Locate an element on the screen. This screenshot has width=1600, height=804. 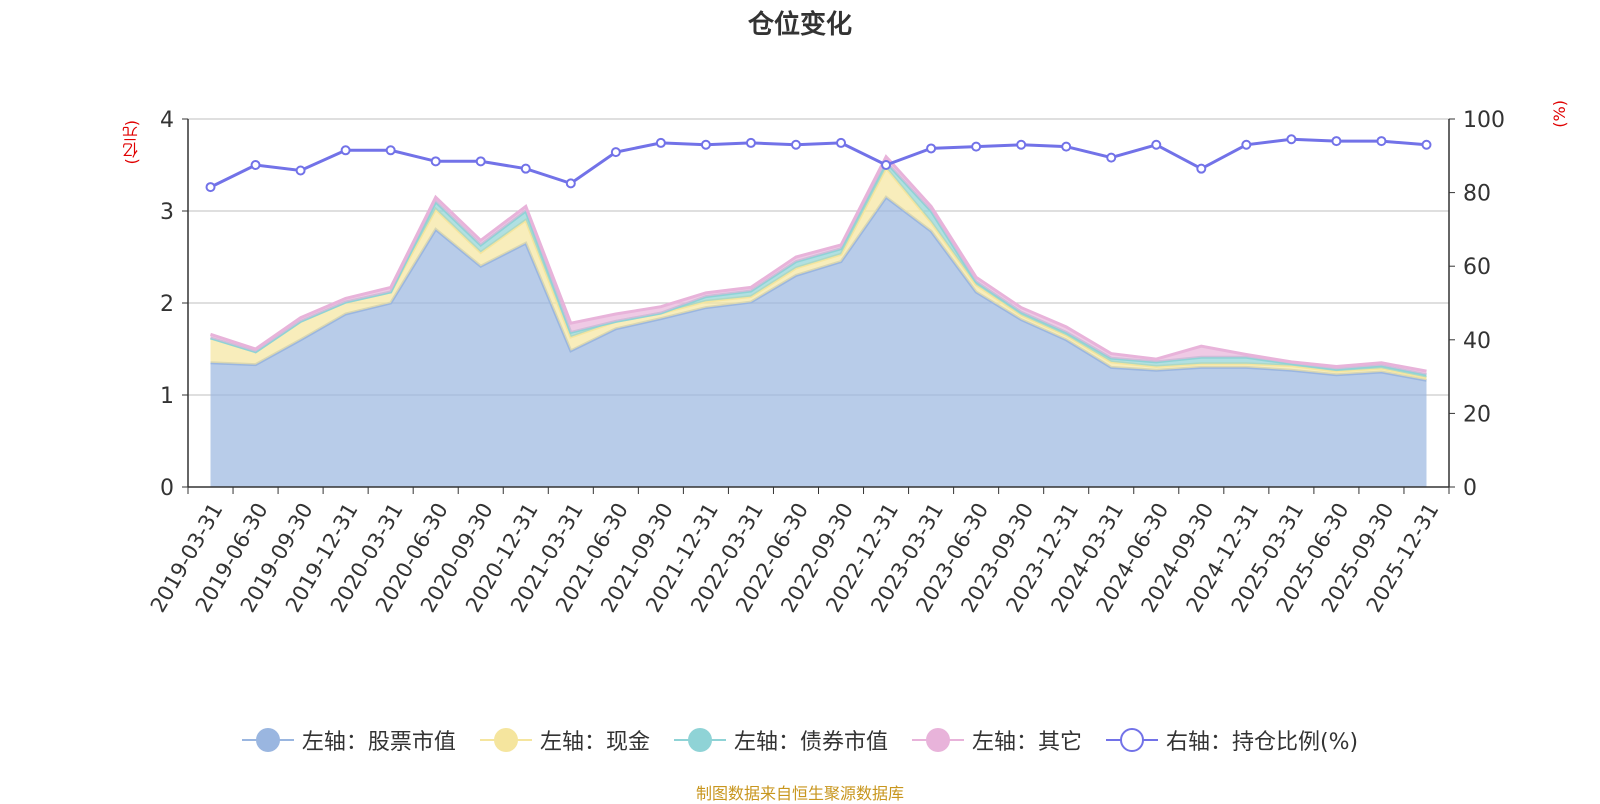
y-left-tick-label: 2 is located at coordinates (167, 304).